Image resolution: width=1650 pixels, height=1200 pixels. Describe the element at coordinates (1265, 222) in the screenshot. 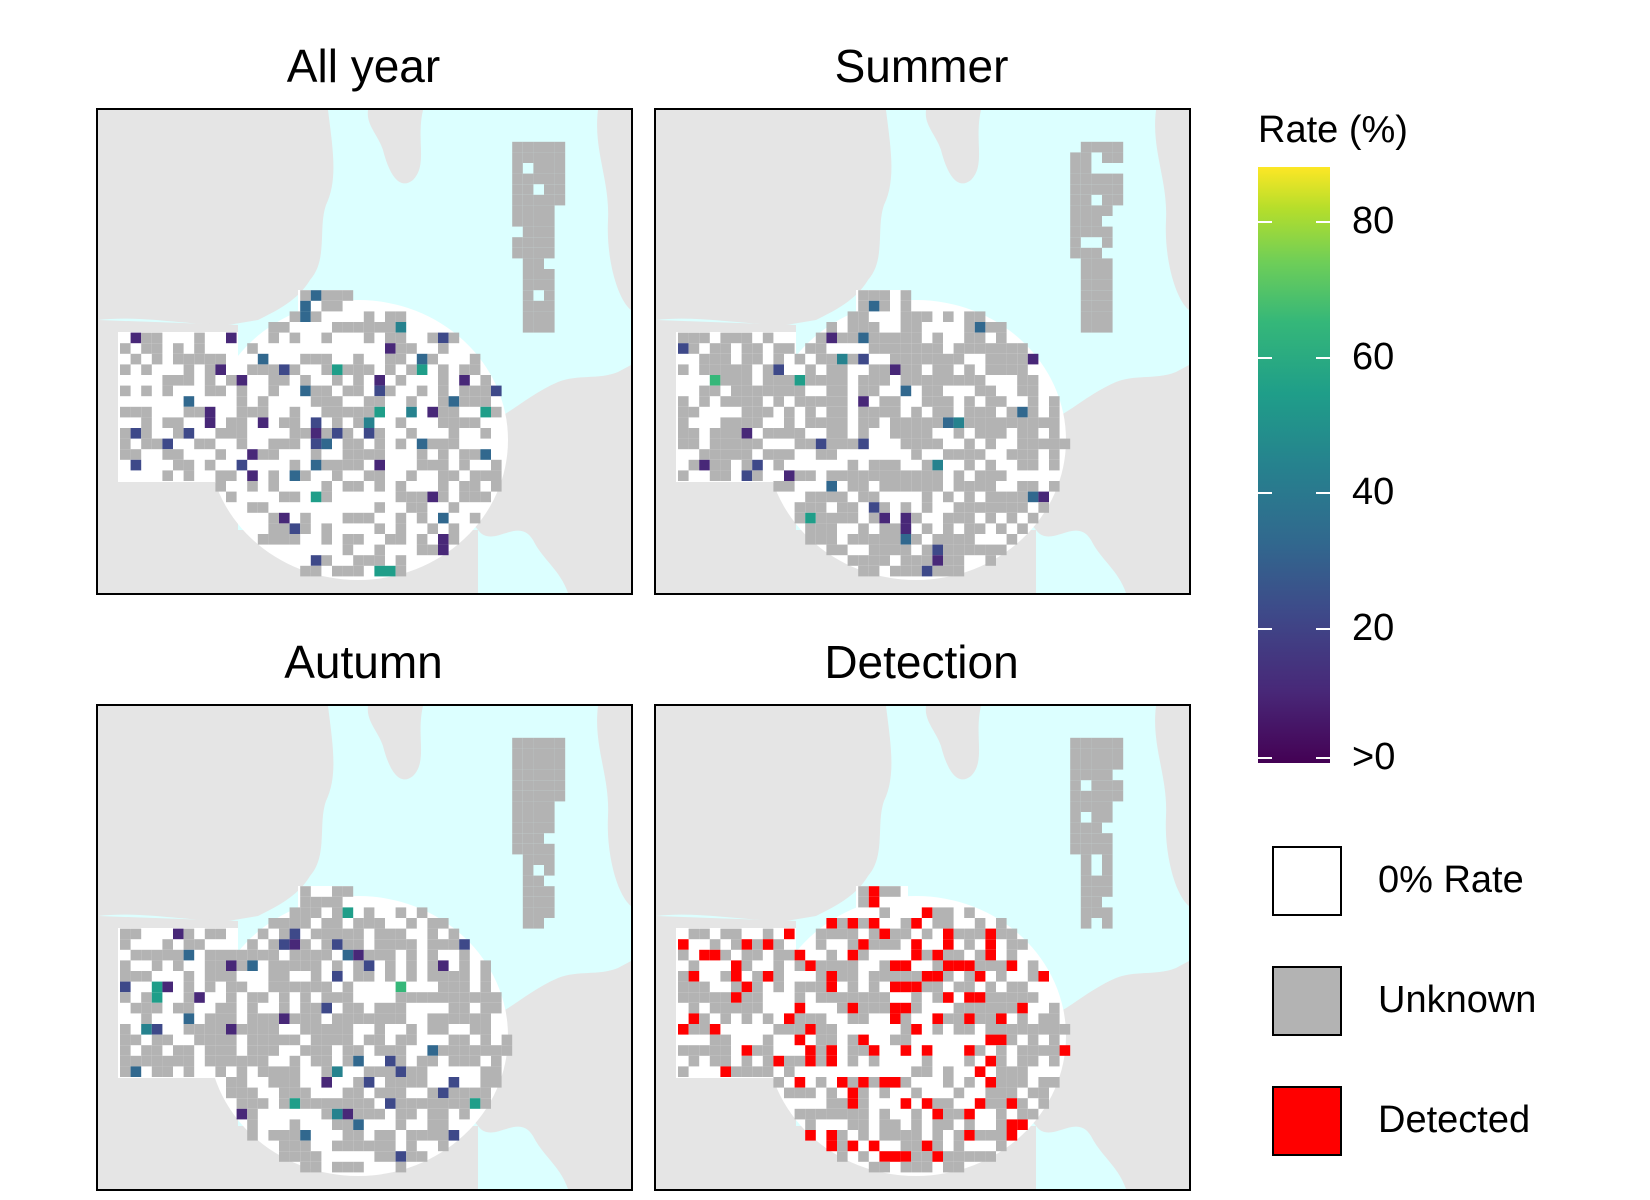

I see `colorbar-tick-mark` at that location.